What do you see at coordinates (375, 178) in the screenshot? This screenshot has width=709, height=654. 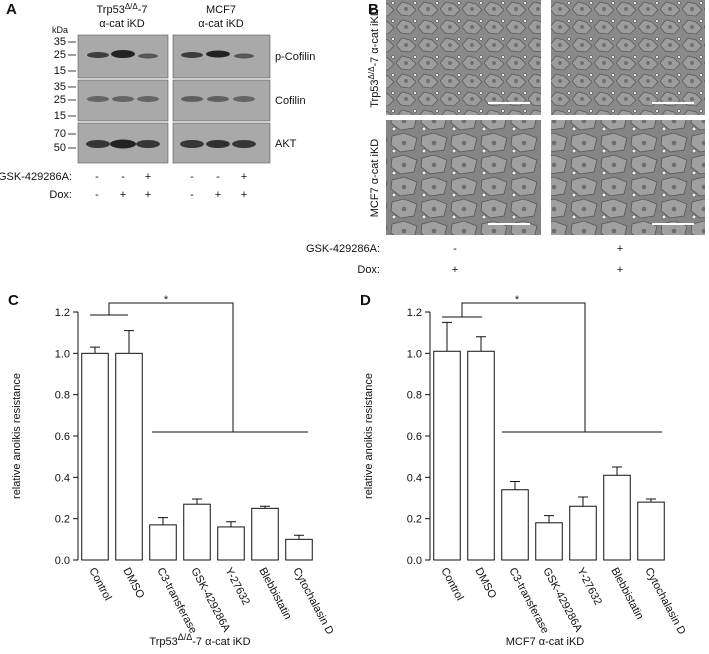 I see `row-label: MCF7 α-cat iKD` at bounding box center [375, 178].